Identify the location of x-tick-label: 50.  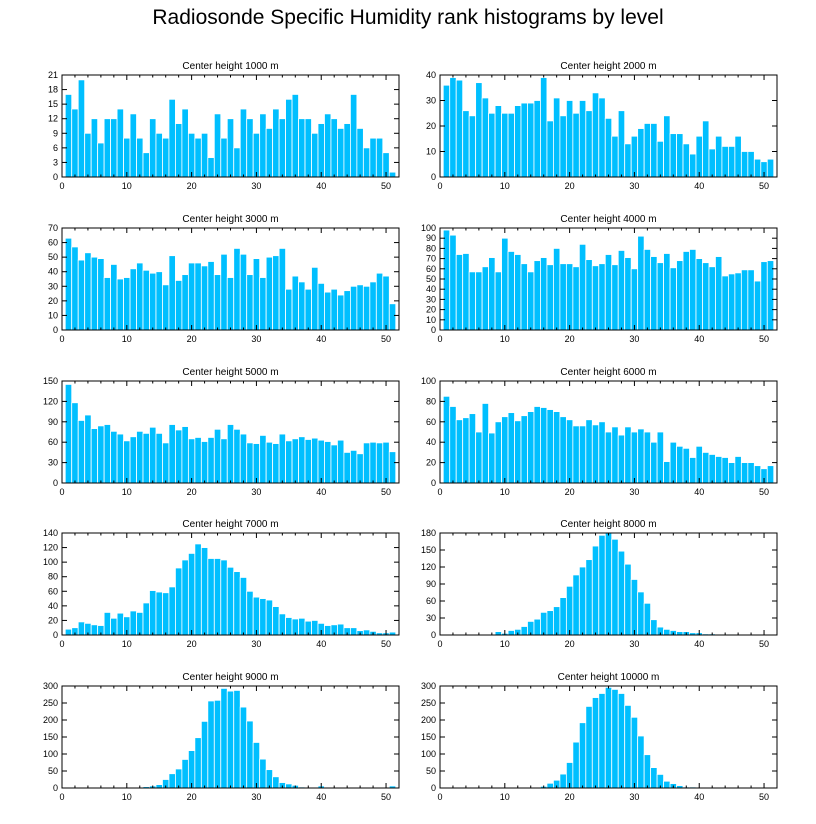
(386, 644).